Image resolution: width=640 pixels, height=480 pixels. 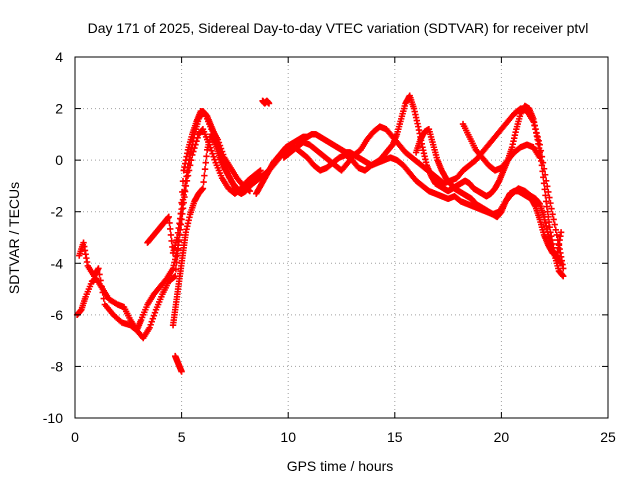 I want to click on x-tick-label: 10, so click(x=288, y=437).